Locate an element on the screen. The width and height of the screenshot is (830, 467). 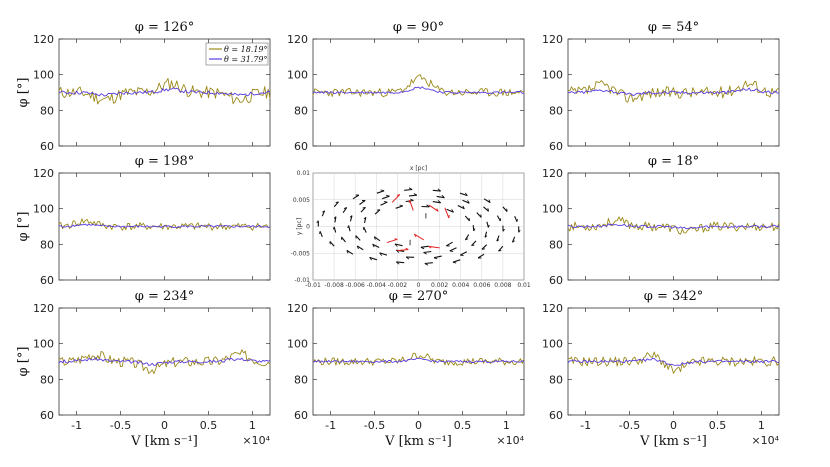
xlabel-0: V [km s⁻¹] is located at coordinates (164, 441).